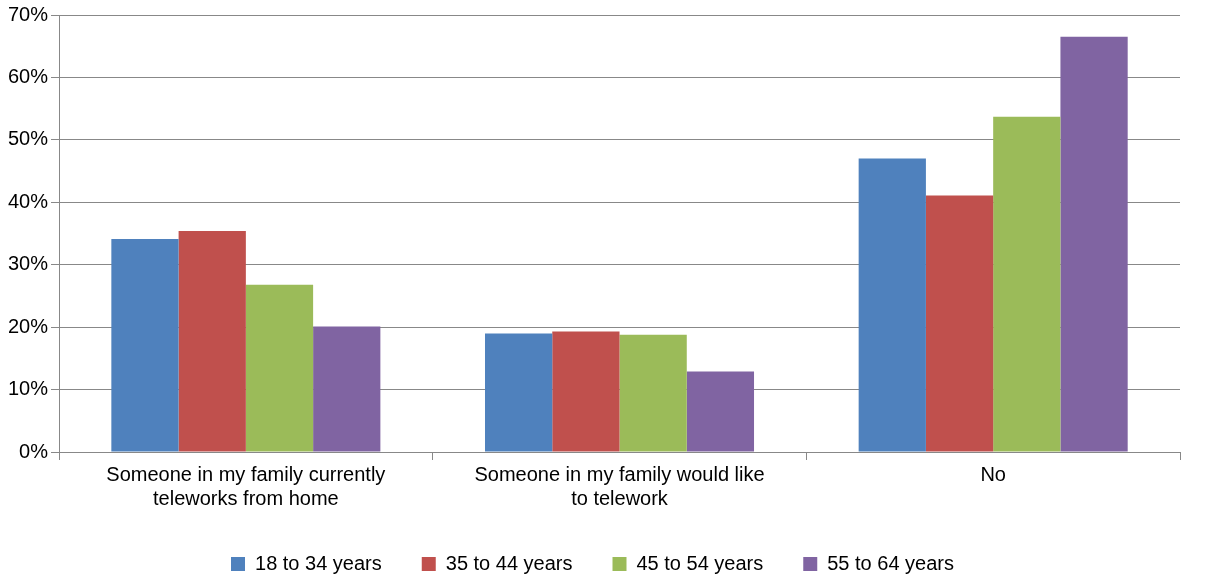  Describe the element at coordinates (619, 485) in the screenshot. I see `x-tick-label: Someone in my family would like to telework` at that location.